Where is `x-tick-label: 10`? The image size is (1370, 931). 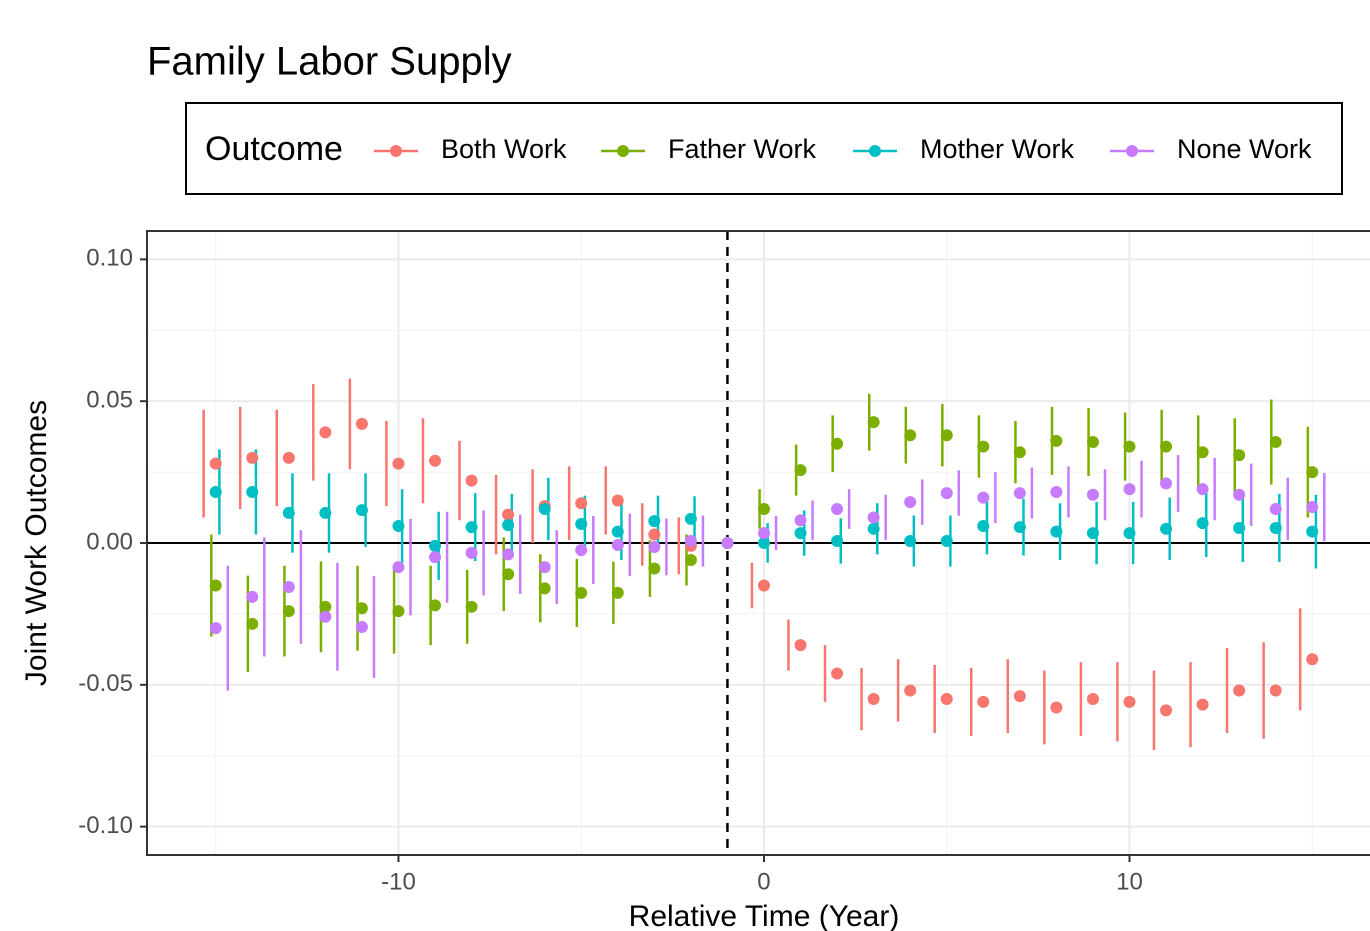
x-tick-label: 10 is located at coordinates (1129, 881).